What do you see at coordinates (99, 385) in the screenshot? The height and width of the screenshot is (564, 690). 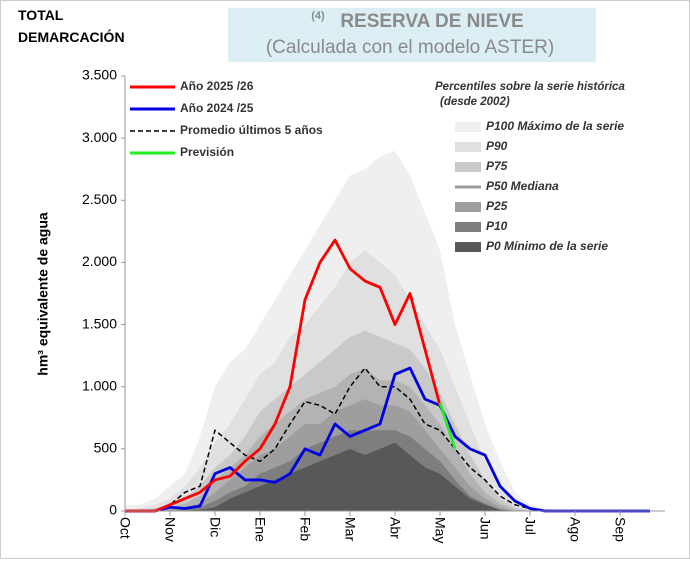 I see `y-tick-label: 1.000` at bounding box center [99, 385].